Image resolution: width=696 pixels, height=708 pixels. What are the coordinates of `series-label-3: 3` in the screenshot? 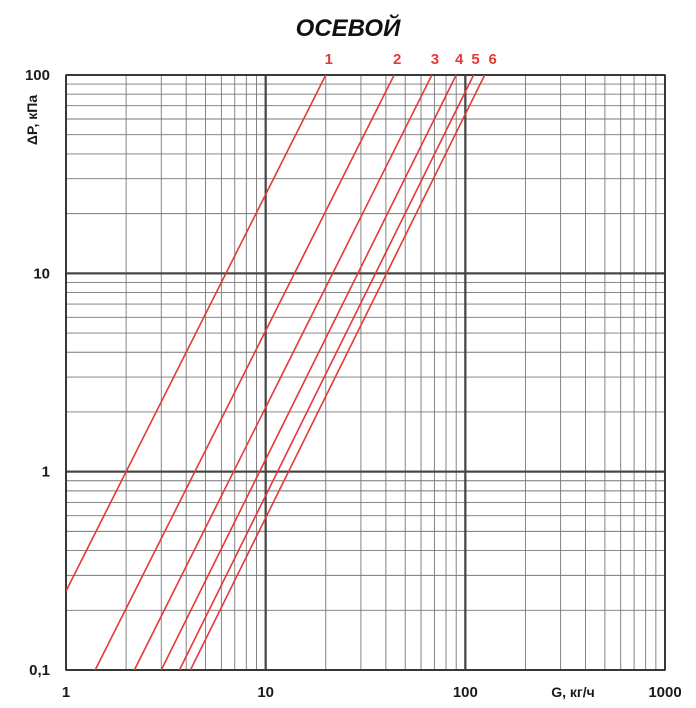 It's located at (435, 59).